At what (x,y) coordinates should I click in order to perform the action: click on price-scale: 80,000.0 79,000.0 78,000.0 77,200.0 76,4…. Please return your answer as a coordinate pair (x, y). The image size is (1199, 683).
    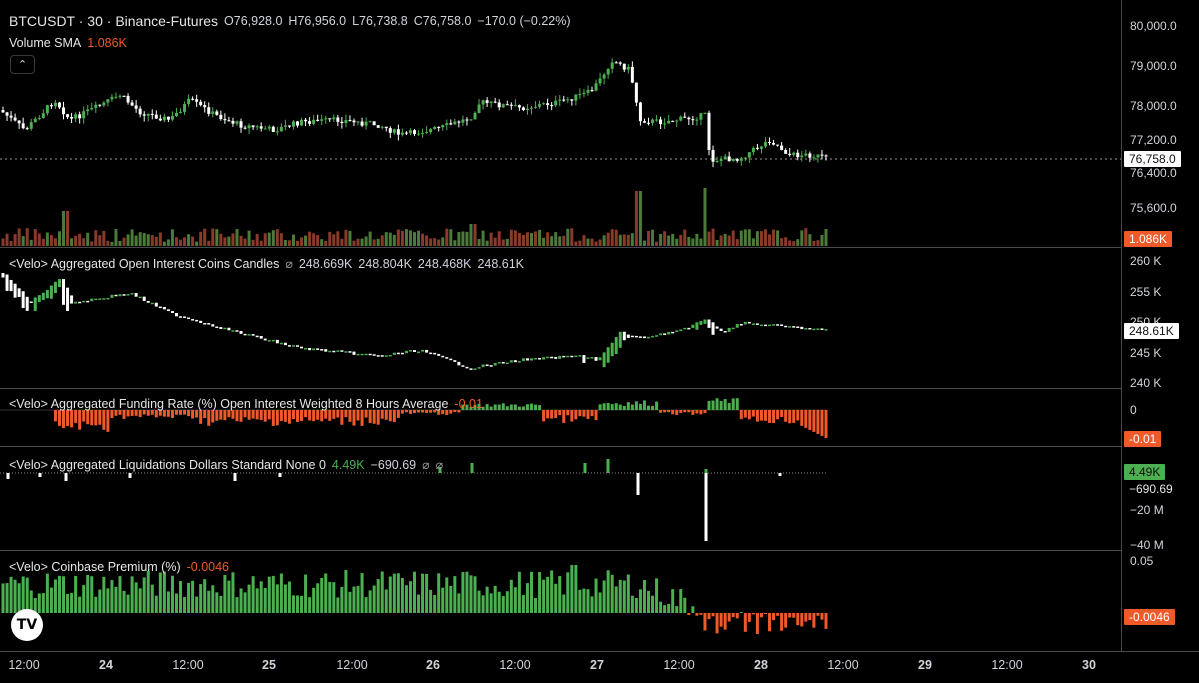
    Looking at the image, I should click on (1160, 325).